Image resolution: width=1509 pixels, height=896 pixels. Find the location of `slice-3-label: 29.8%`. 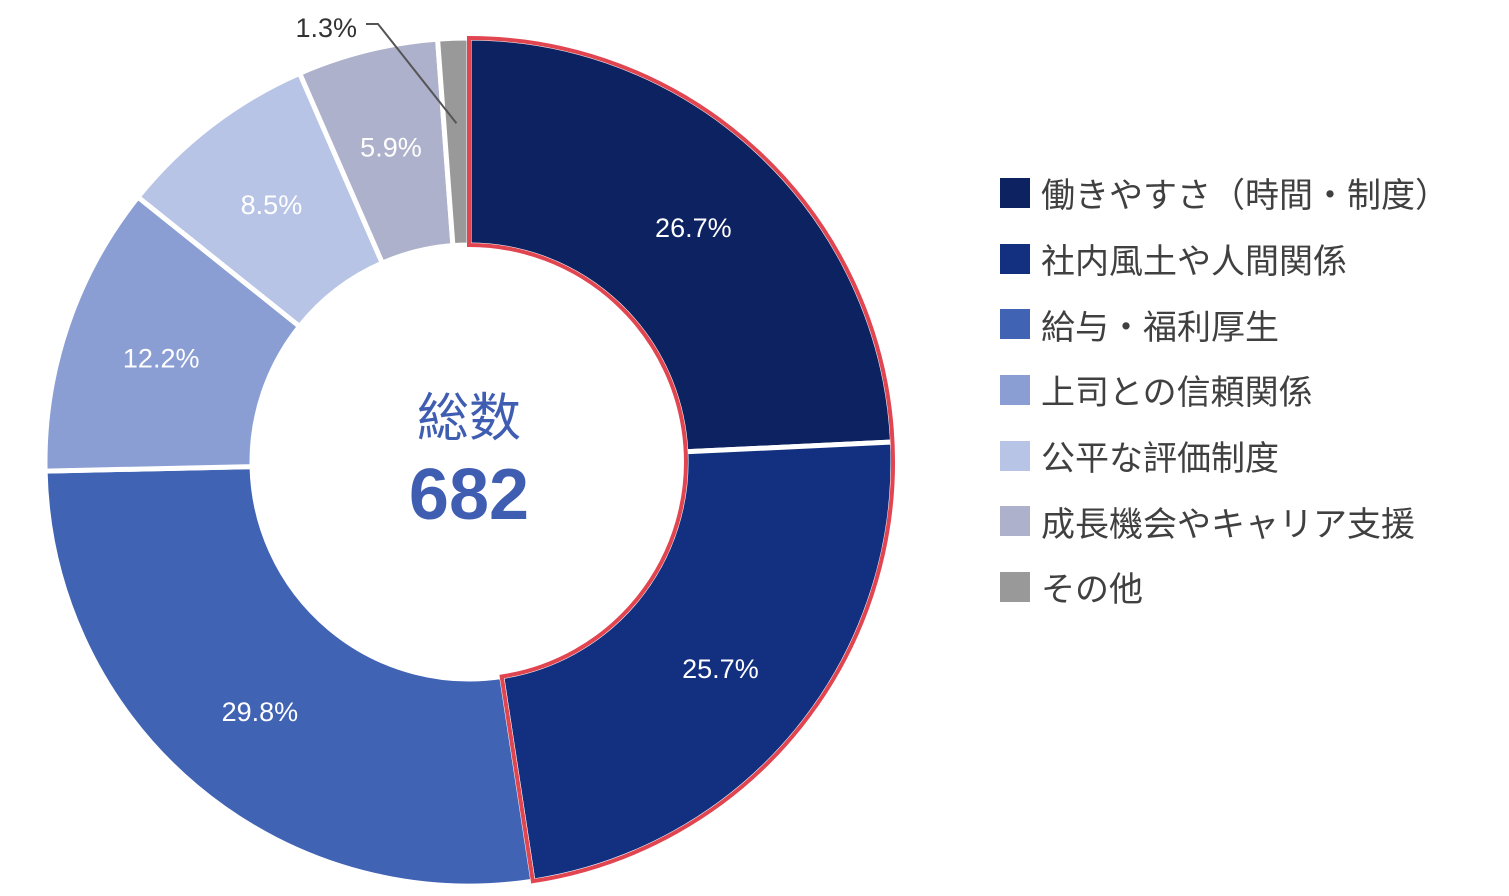

slice-3-label: 29.8% is located at coordinates (260, 712).